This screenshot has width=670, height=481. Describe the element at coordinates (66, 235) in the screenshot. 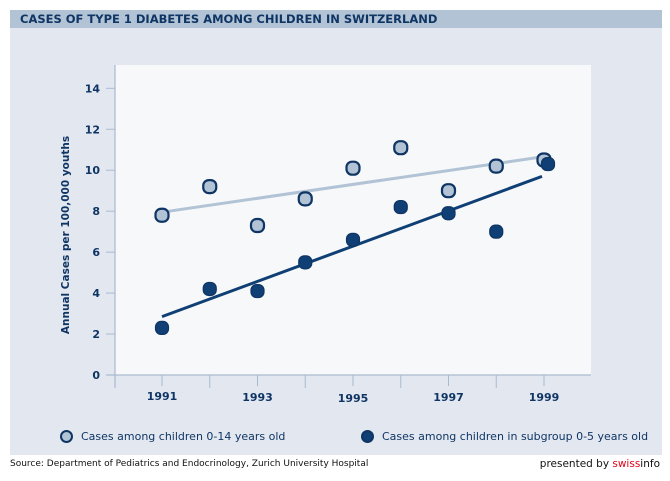

I see `y-axis-label: Annual Cases per 100,000 youths` at that location.